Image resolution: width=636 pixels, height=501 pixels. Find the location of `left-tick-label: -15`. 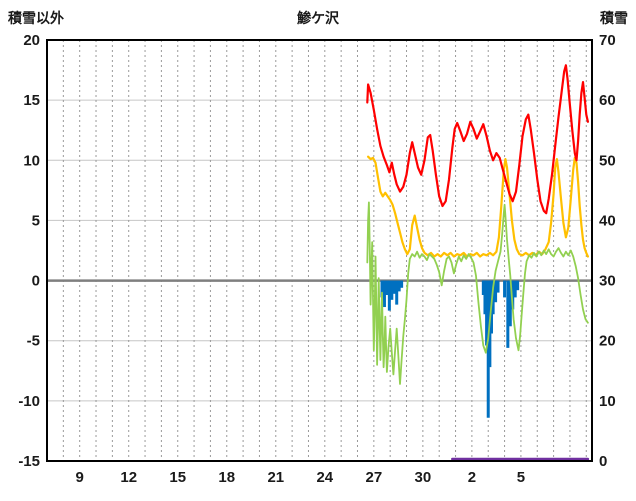

left-tick-label: -15 is located at coordinates (29, 461).